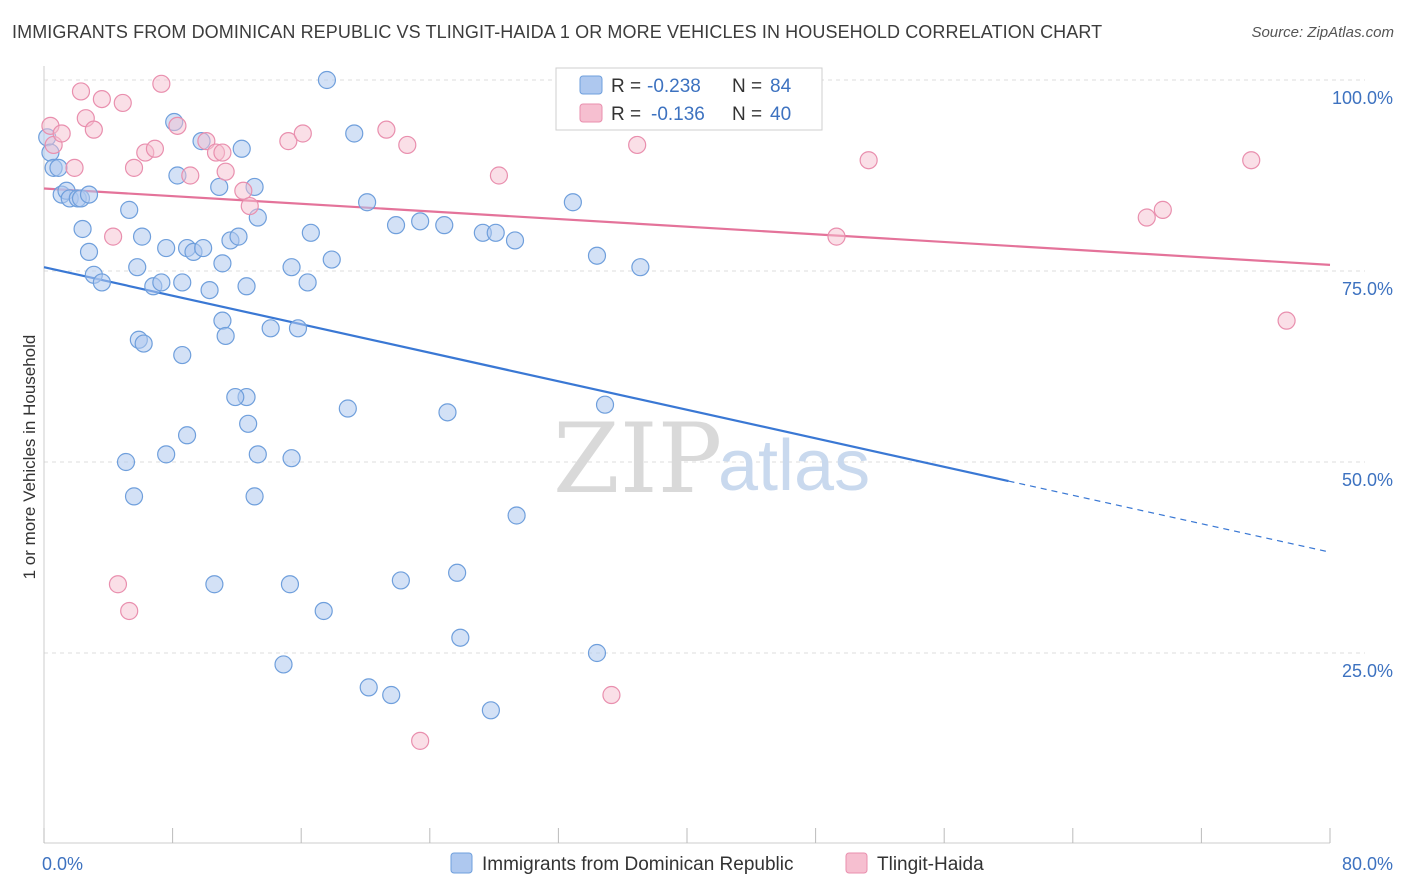  What do you see at coordinates (626, 114) in the screenshot?
I see `legend-r-label-2: R =` at bounding box center [626, 114].